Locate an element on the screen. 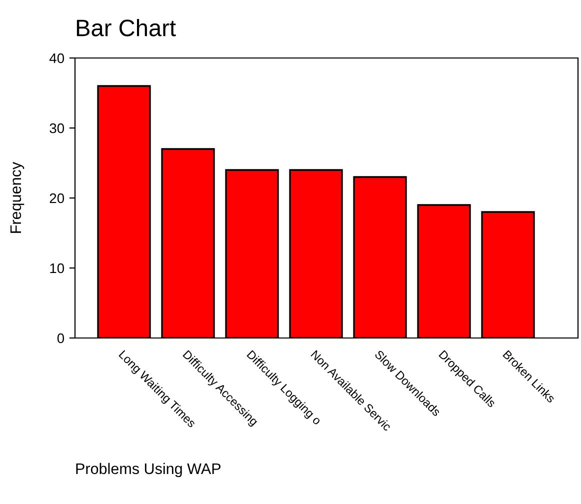 The height and width of the screenshot is (504, 581). y-axis-title: Frequency is located at coordinates (17, 197).